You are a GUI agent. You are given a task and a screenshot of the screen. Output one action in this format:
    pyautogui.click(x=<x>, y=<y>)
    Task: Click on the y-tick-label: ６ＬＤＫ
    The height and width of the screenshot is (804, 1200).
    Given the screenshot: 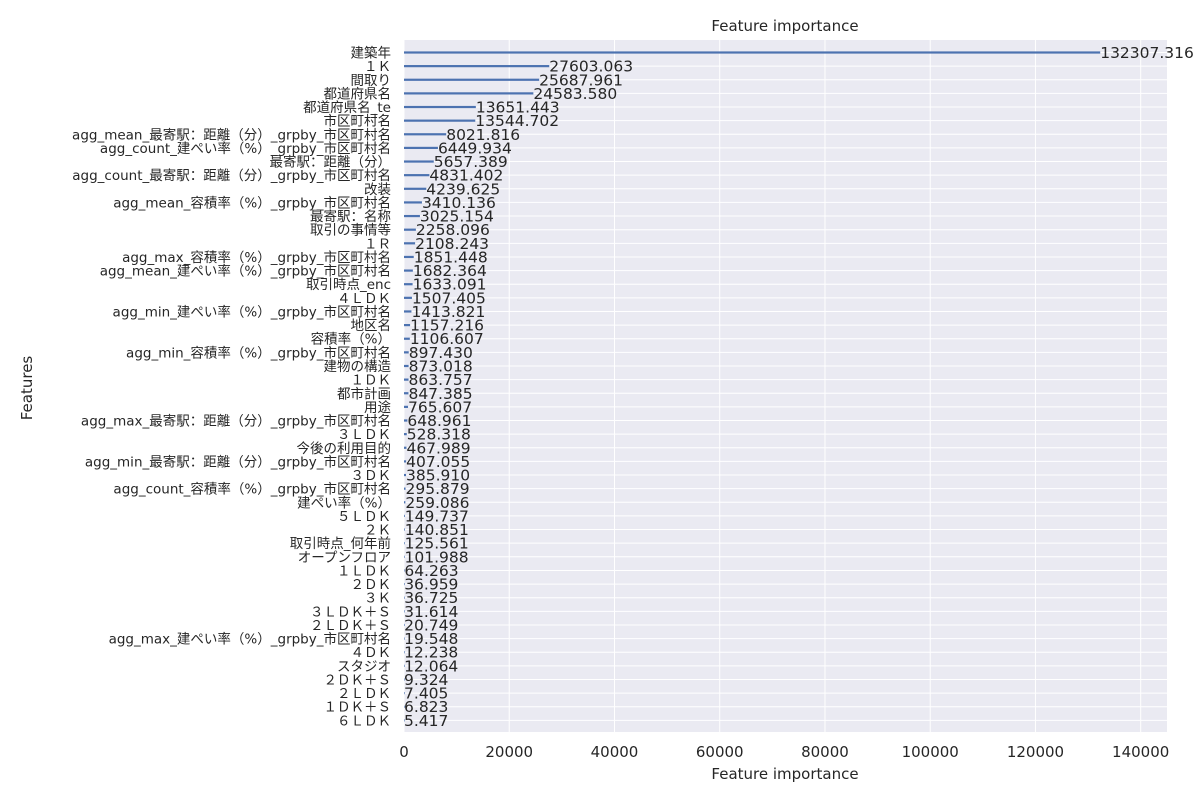 What is the action you would take?
    pyautogui.click(x=364, y=721)
    